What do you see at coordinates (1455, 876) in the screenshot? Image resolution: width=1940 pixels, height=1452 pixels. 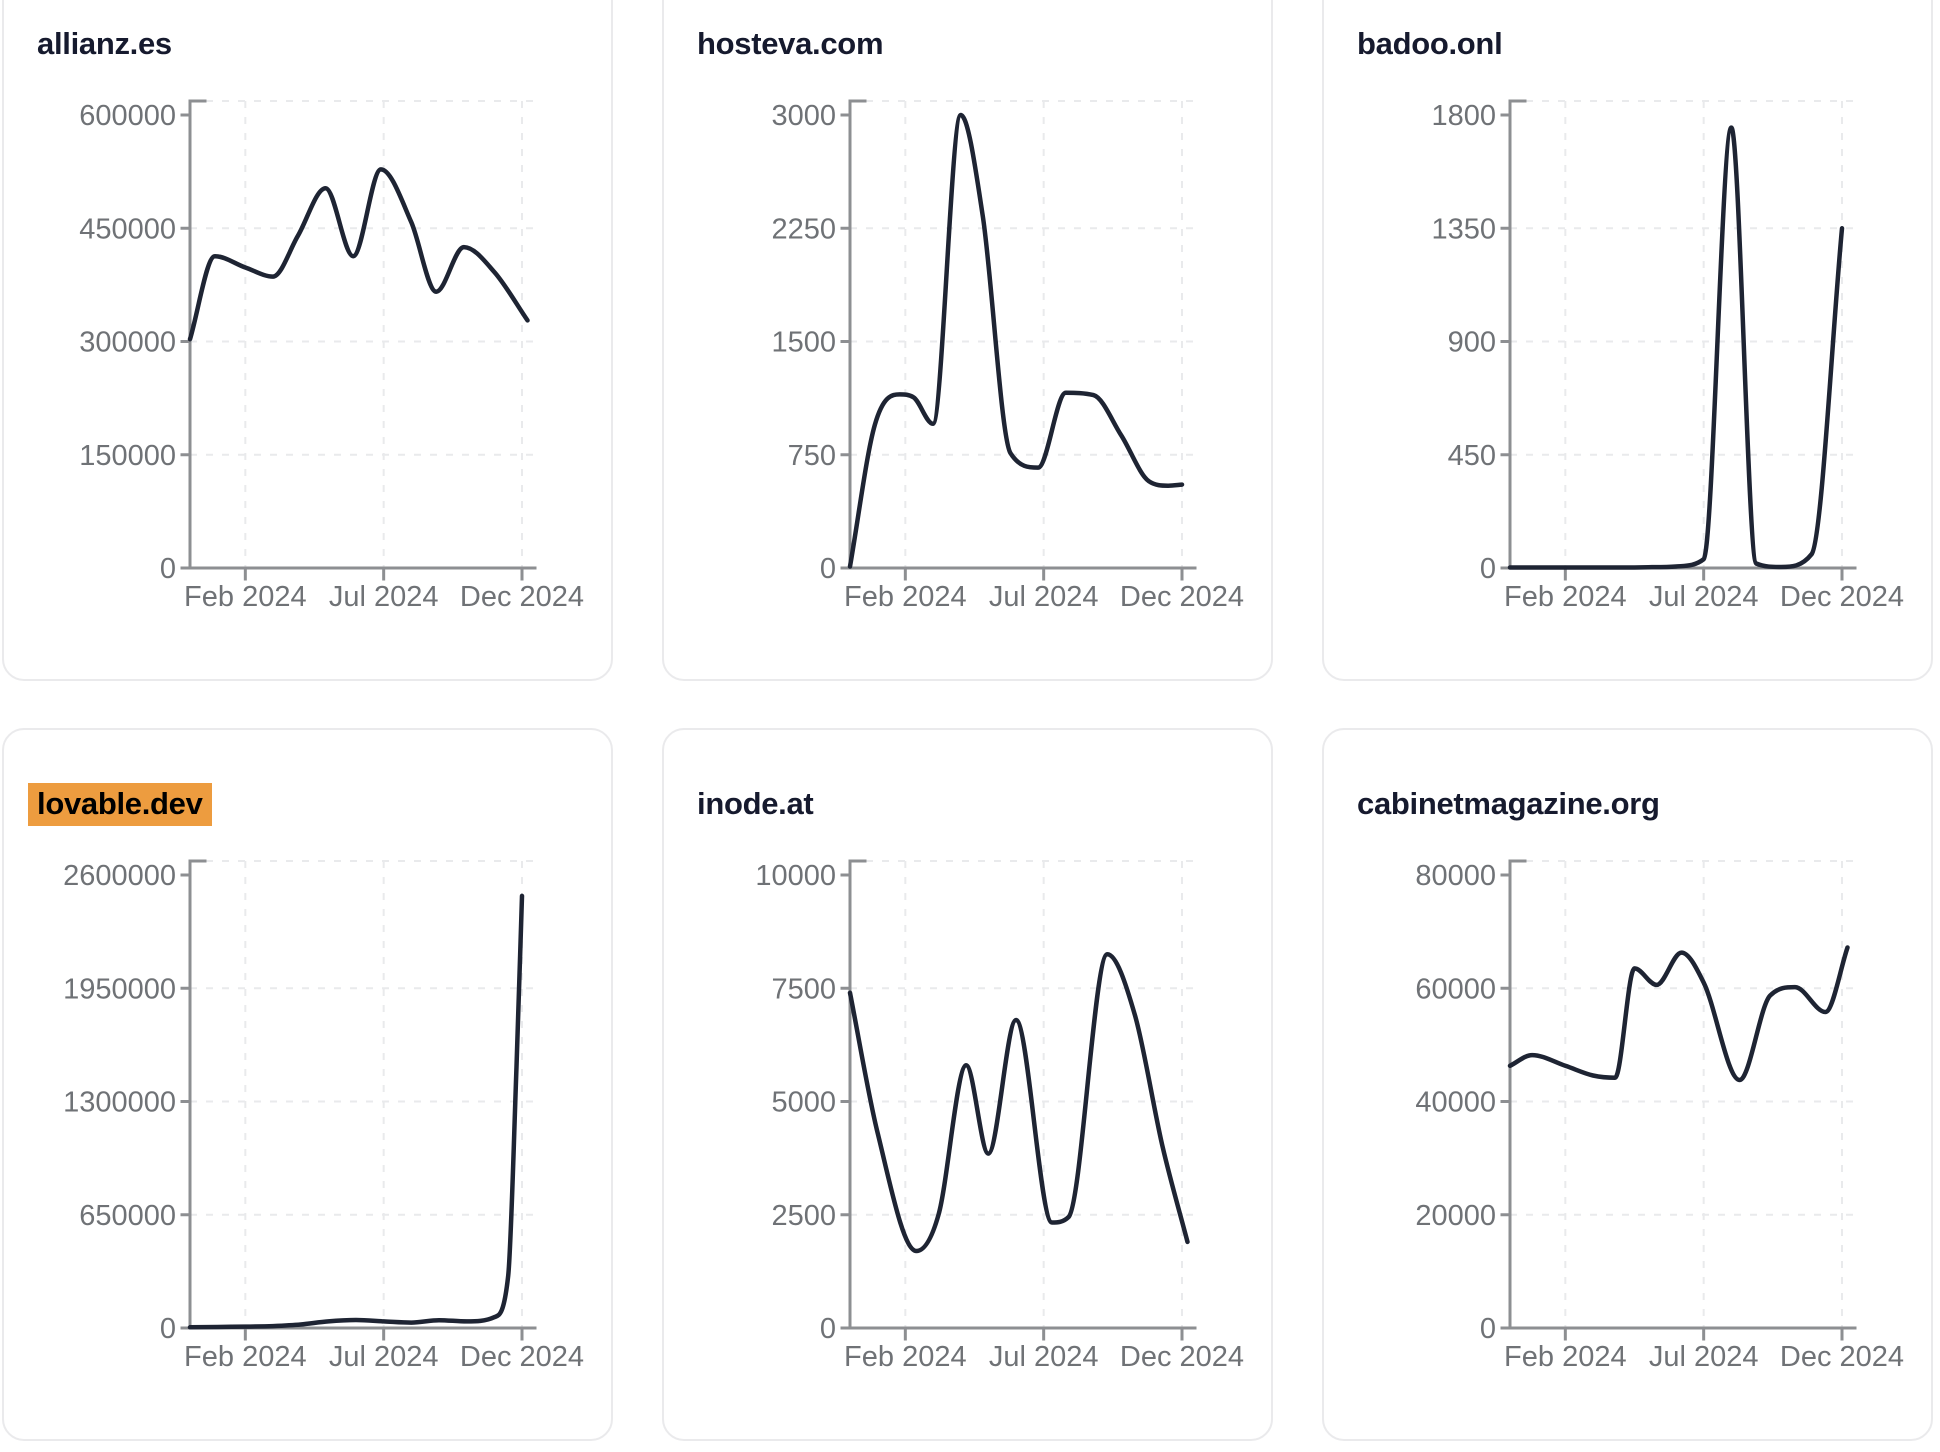 I see `svg-text: 80000` at bounding box center [1455, 876].